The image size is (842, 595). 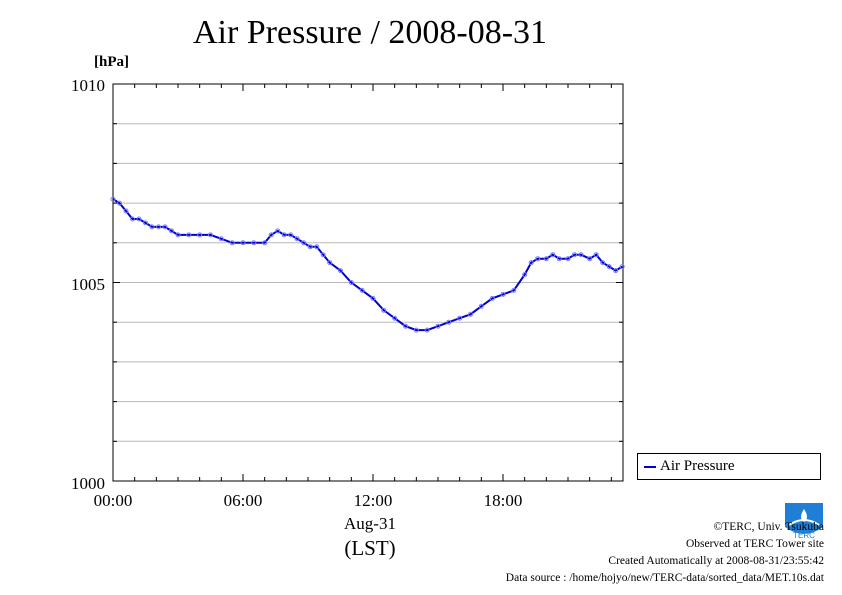 I want to click on x-tick-label: 12:00, so click(x=373, y=500).